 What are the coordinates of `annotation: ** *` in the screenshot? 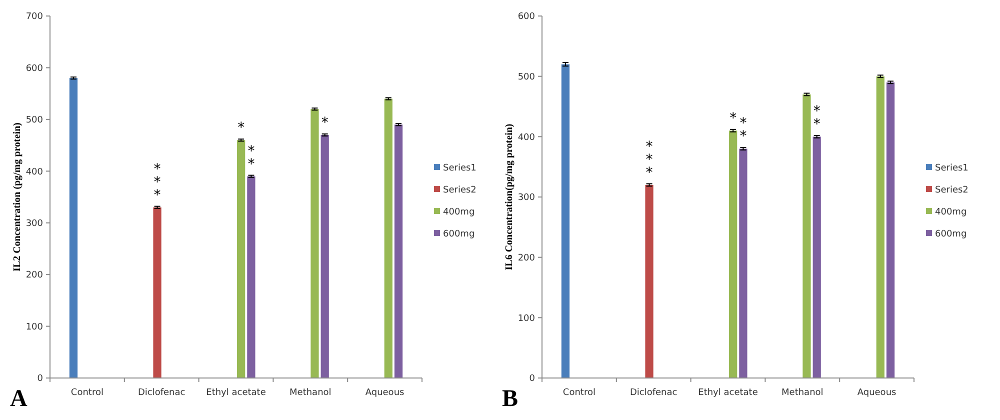 It's located at (649, 159).